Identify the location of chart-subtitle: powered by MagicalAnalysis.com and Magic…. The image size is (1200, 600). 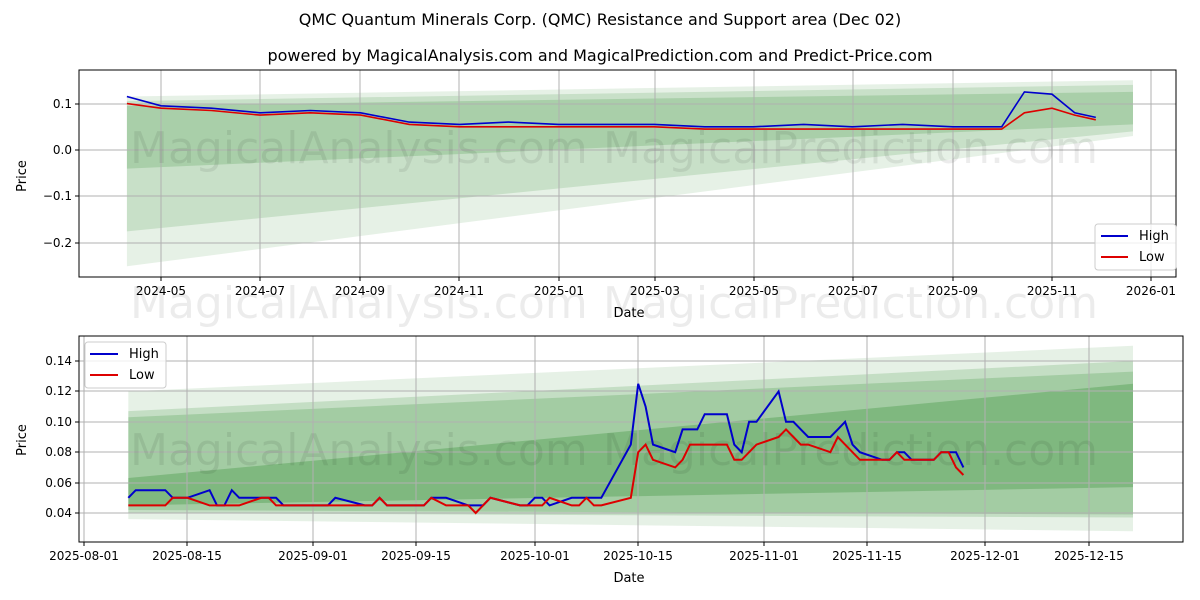
(600, 55).